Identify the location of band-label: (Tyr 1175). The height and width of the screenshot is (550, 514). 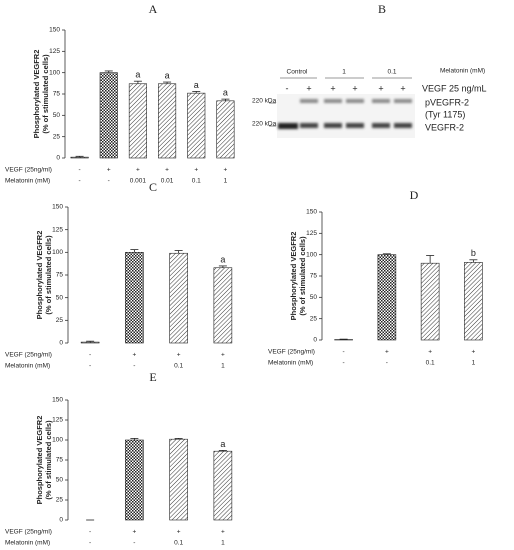
(445, 114).